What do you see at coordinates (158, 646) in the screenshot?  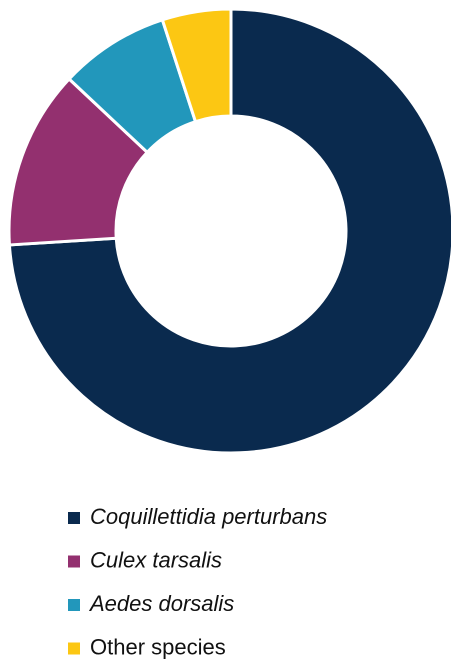 I see `legend-label: Other species` at bounding box center [158, 646].